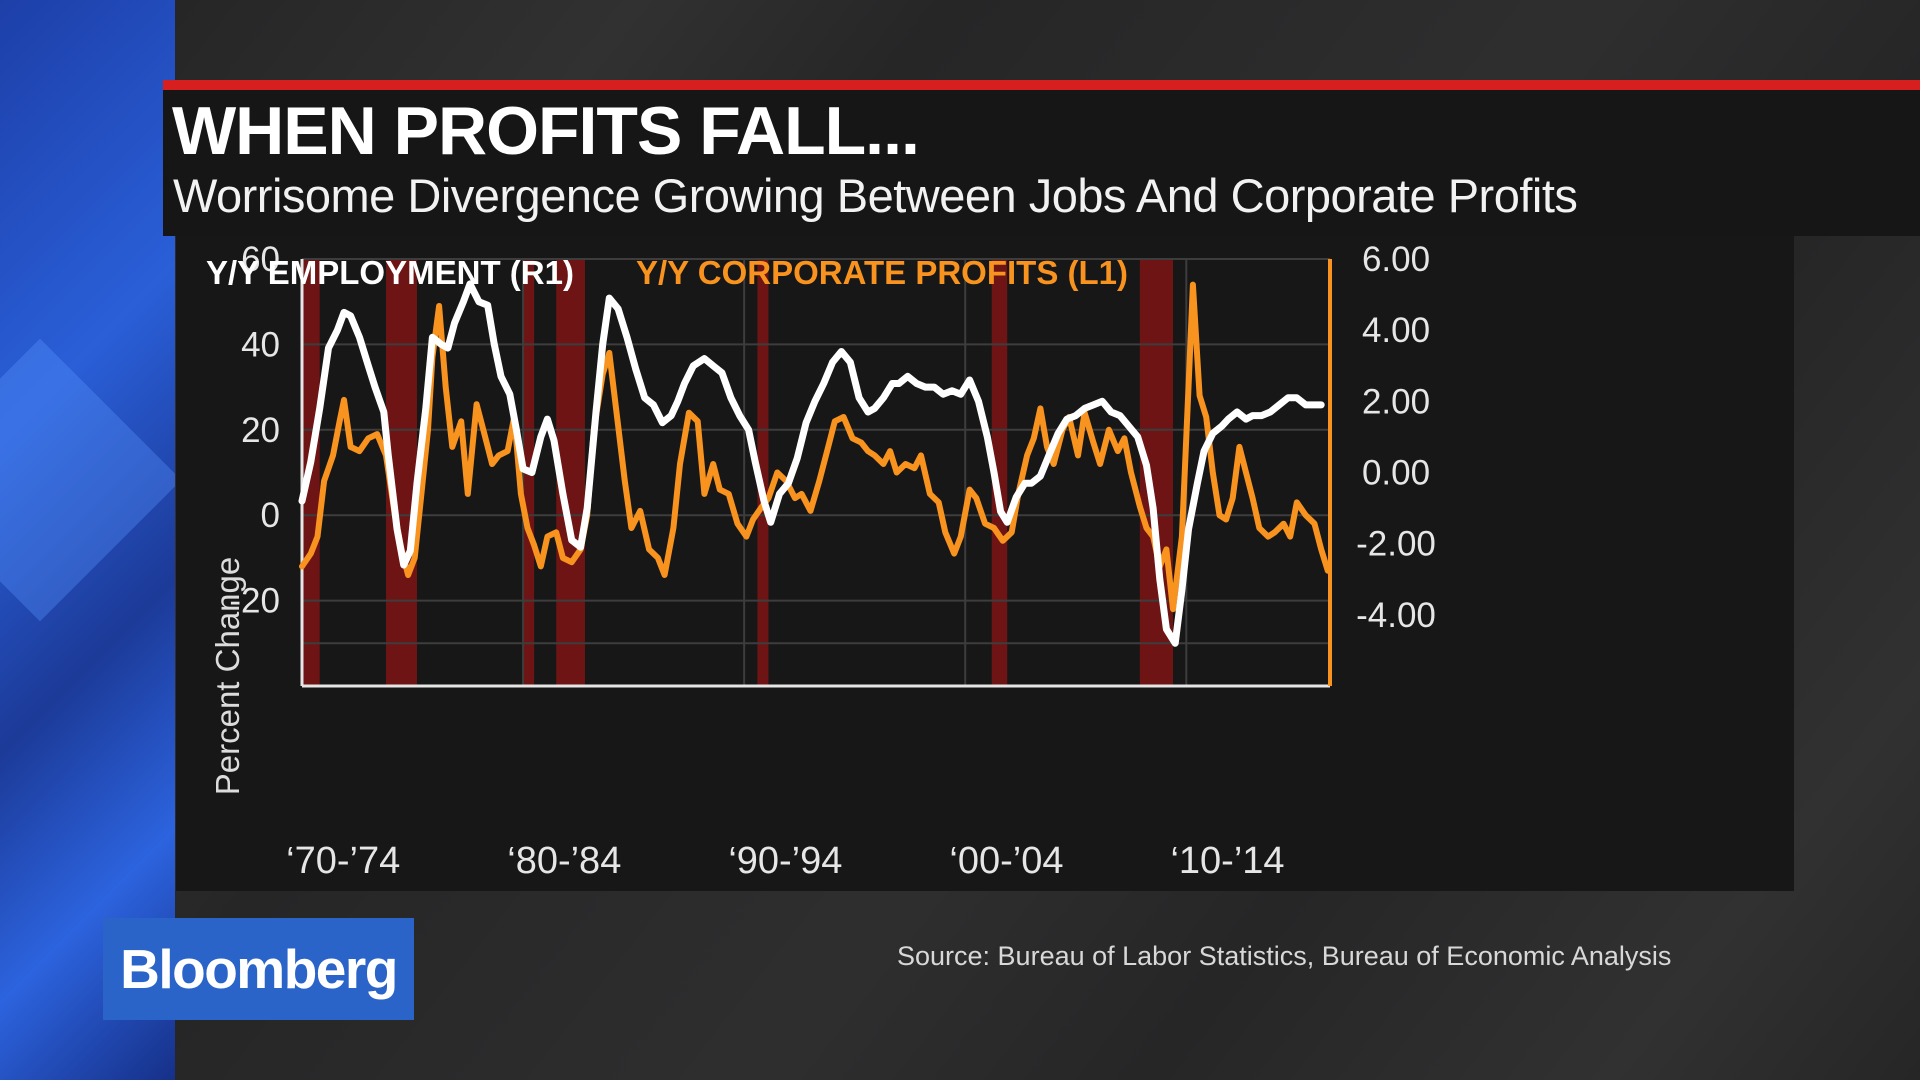 This screenshot has width=1920, height=1080. What do you see at coordinates (1396, 473) in the screenshot?
I see `y-right-tick-label: 0.00` at bounding box center [1396, 473].